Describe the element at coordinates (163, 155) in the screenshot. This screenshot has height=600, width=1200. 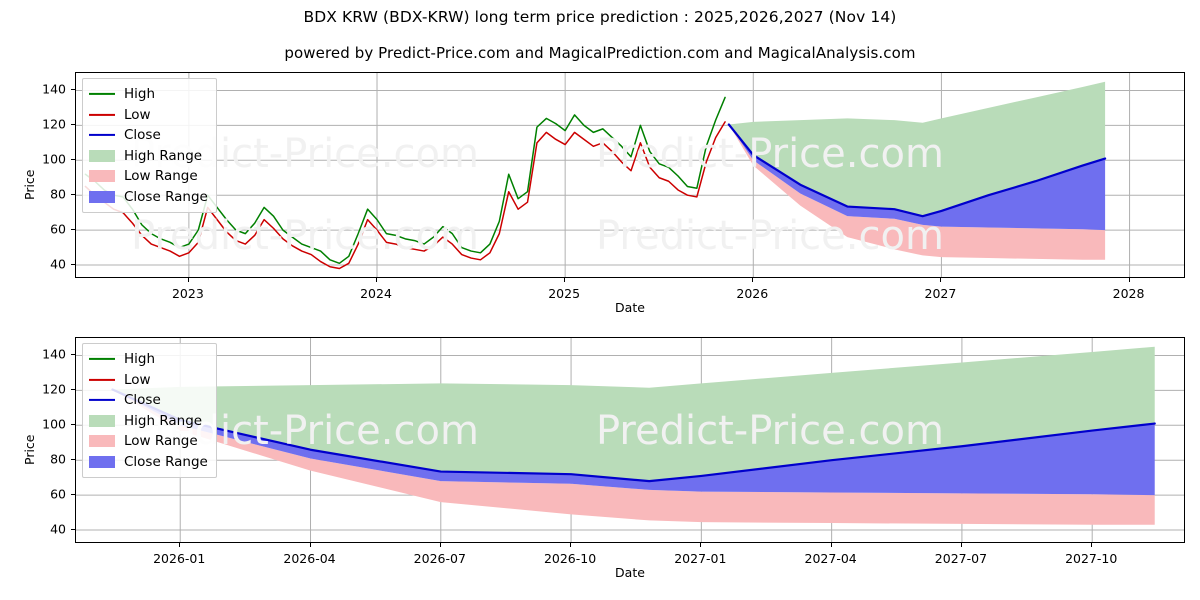
I see `top-chart-legend-label: High Range` at that location.